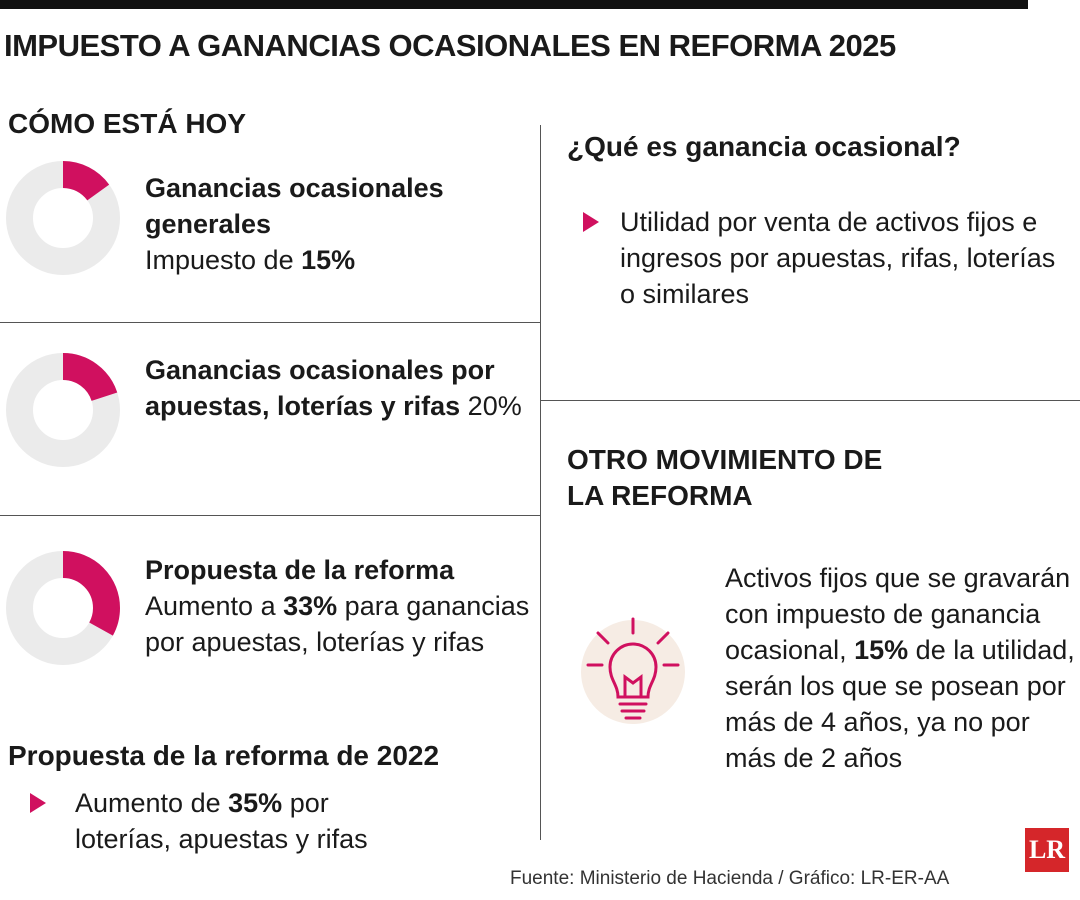 Image resolution: width=1080 pixels, height=900 pixels. I want to click on donuts, so click(63, 413).